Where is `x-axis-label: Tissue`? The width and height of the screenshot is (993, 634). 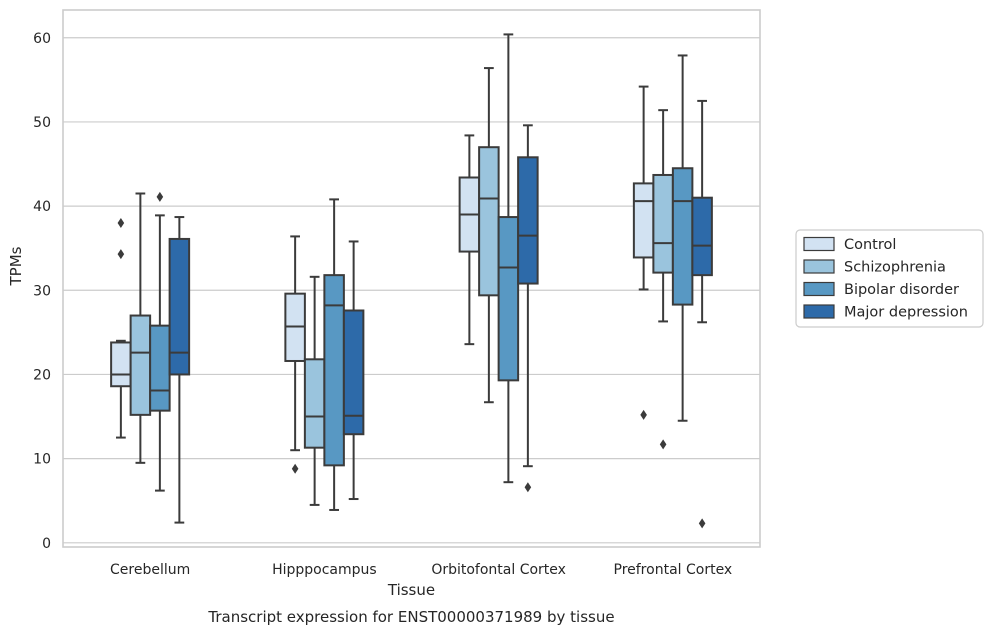 x-axis-label: Tissue is located at coordinates (411, 590).